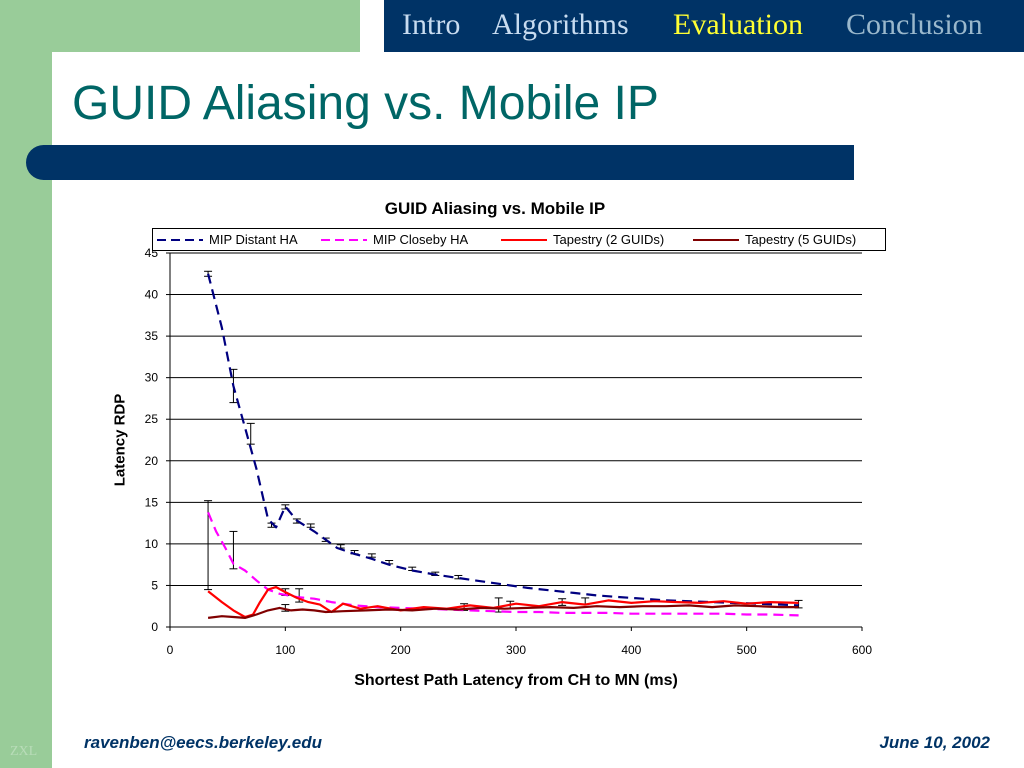  Describe the element at coordinates (801, 239) in the screenshot. I see `legend-label: Tapestry (5 GUIDs)` at that location.